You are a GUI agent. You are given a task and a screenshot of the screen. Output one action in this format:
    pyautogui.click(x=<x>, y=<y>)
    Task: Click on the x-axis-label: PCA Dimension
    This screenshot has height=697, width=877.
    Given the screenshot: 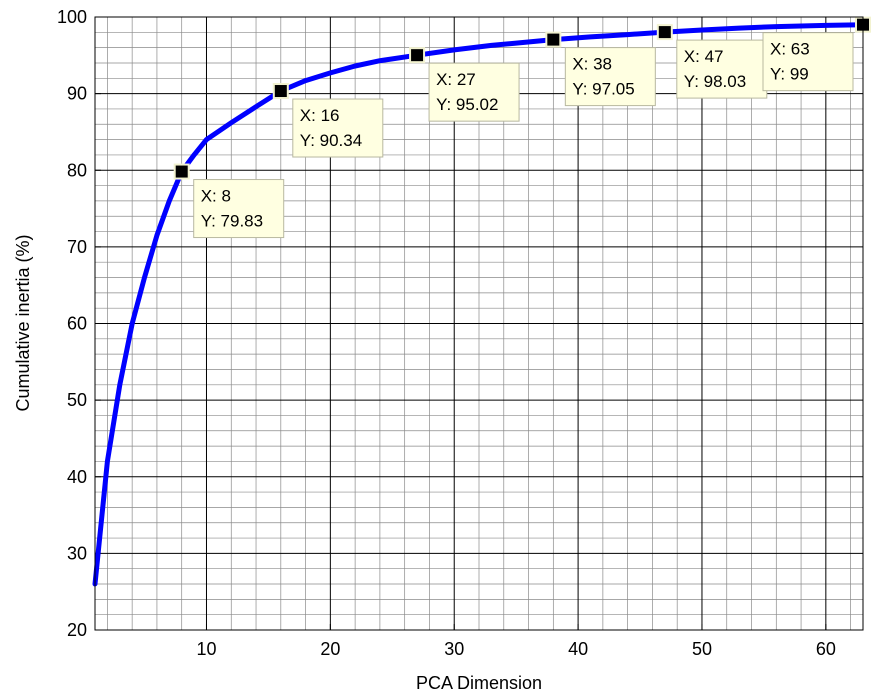 What is the action you would take?
    pyautogui.click(x=479, y=683)
    